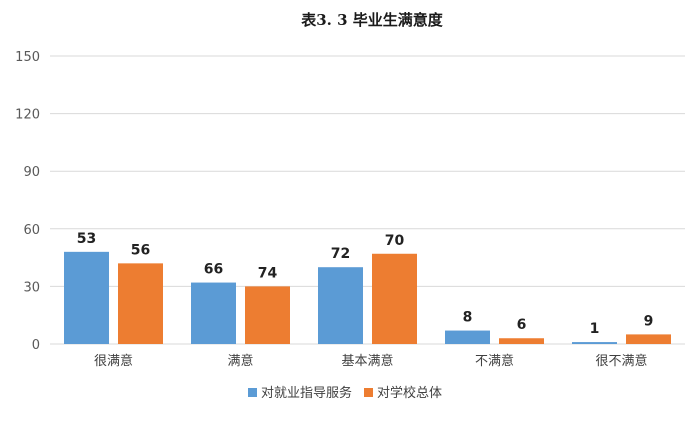 The image size is (699, 429). What do you see at coordinates (31, 172) in the screenshot?
I see `y-tick-label: 90` at bounding box center [31, 172].